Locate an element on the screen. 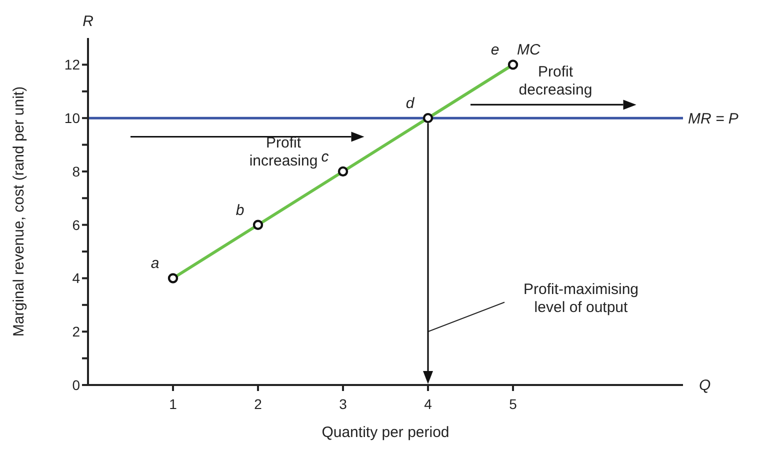 This screenshot has height=463, width=771. y-tick-label: 12 is located at coordinates (72, 64).